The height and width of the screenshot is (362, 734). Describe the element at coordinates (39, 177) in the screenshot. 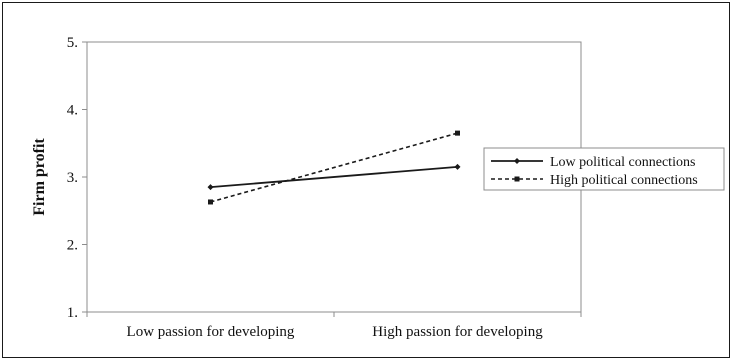

I see `y-axis-label: Firm profit` at that location.